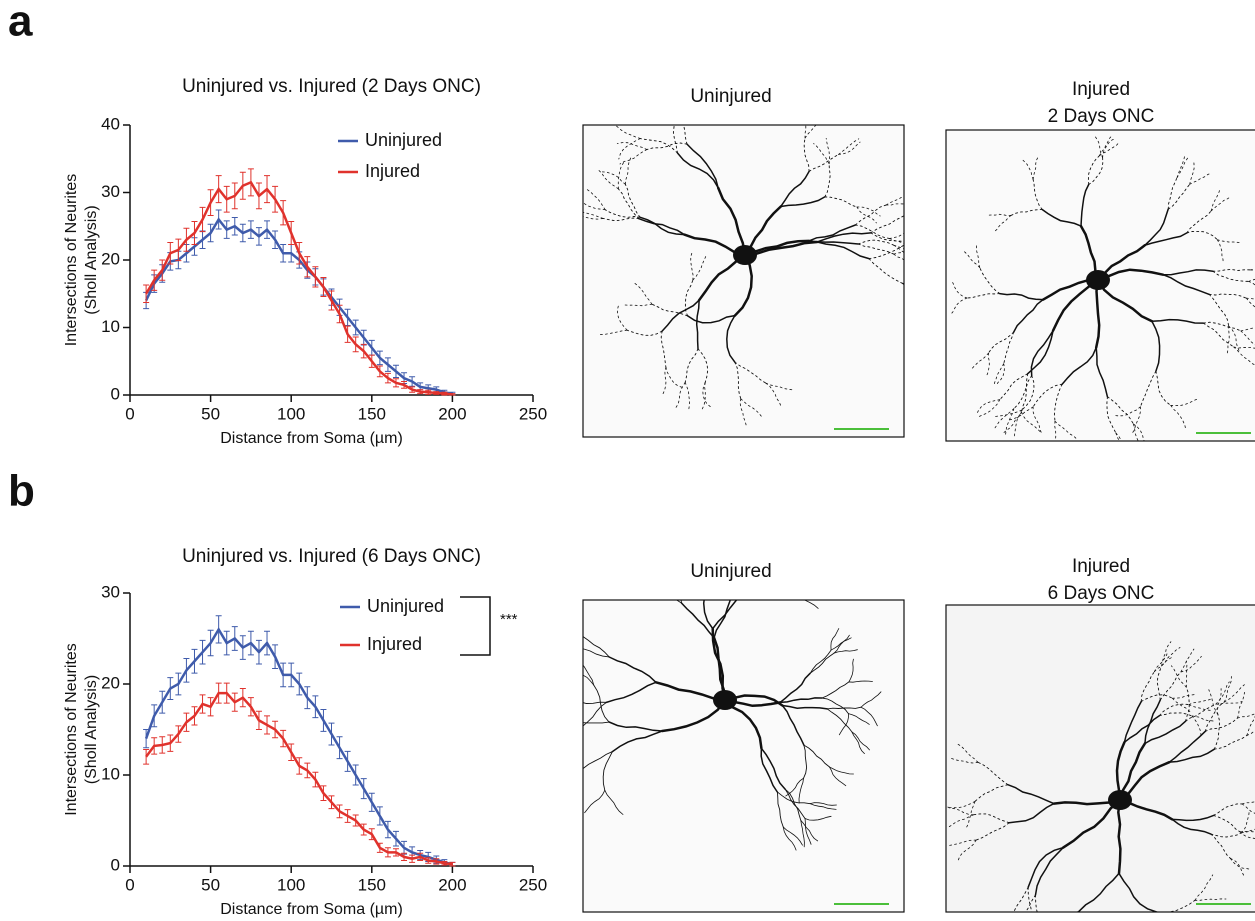  Describe the element at coordinates (291, 884) in the screenshot. I see `x-tick-label: 100` at that location.